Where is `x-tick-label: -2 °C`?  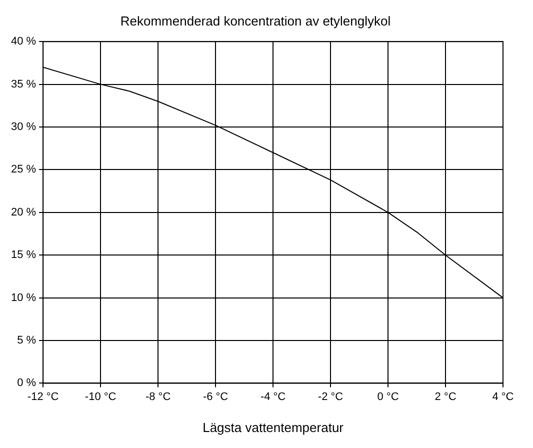
x-tick-label: -2 °C is located at coordinates (331, 396).